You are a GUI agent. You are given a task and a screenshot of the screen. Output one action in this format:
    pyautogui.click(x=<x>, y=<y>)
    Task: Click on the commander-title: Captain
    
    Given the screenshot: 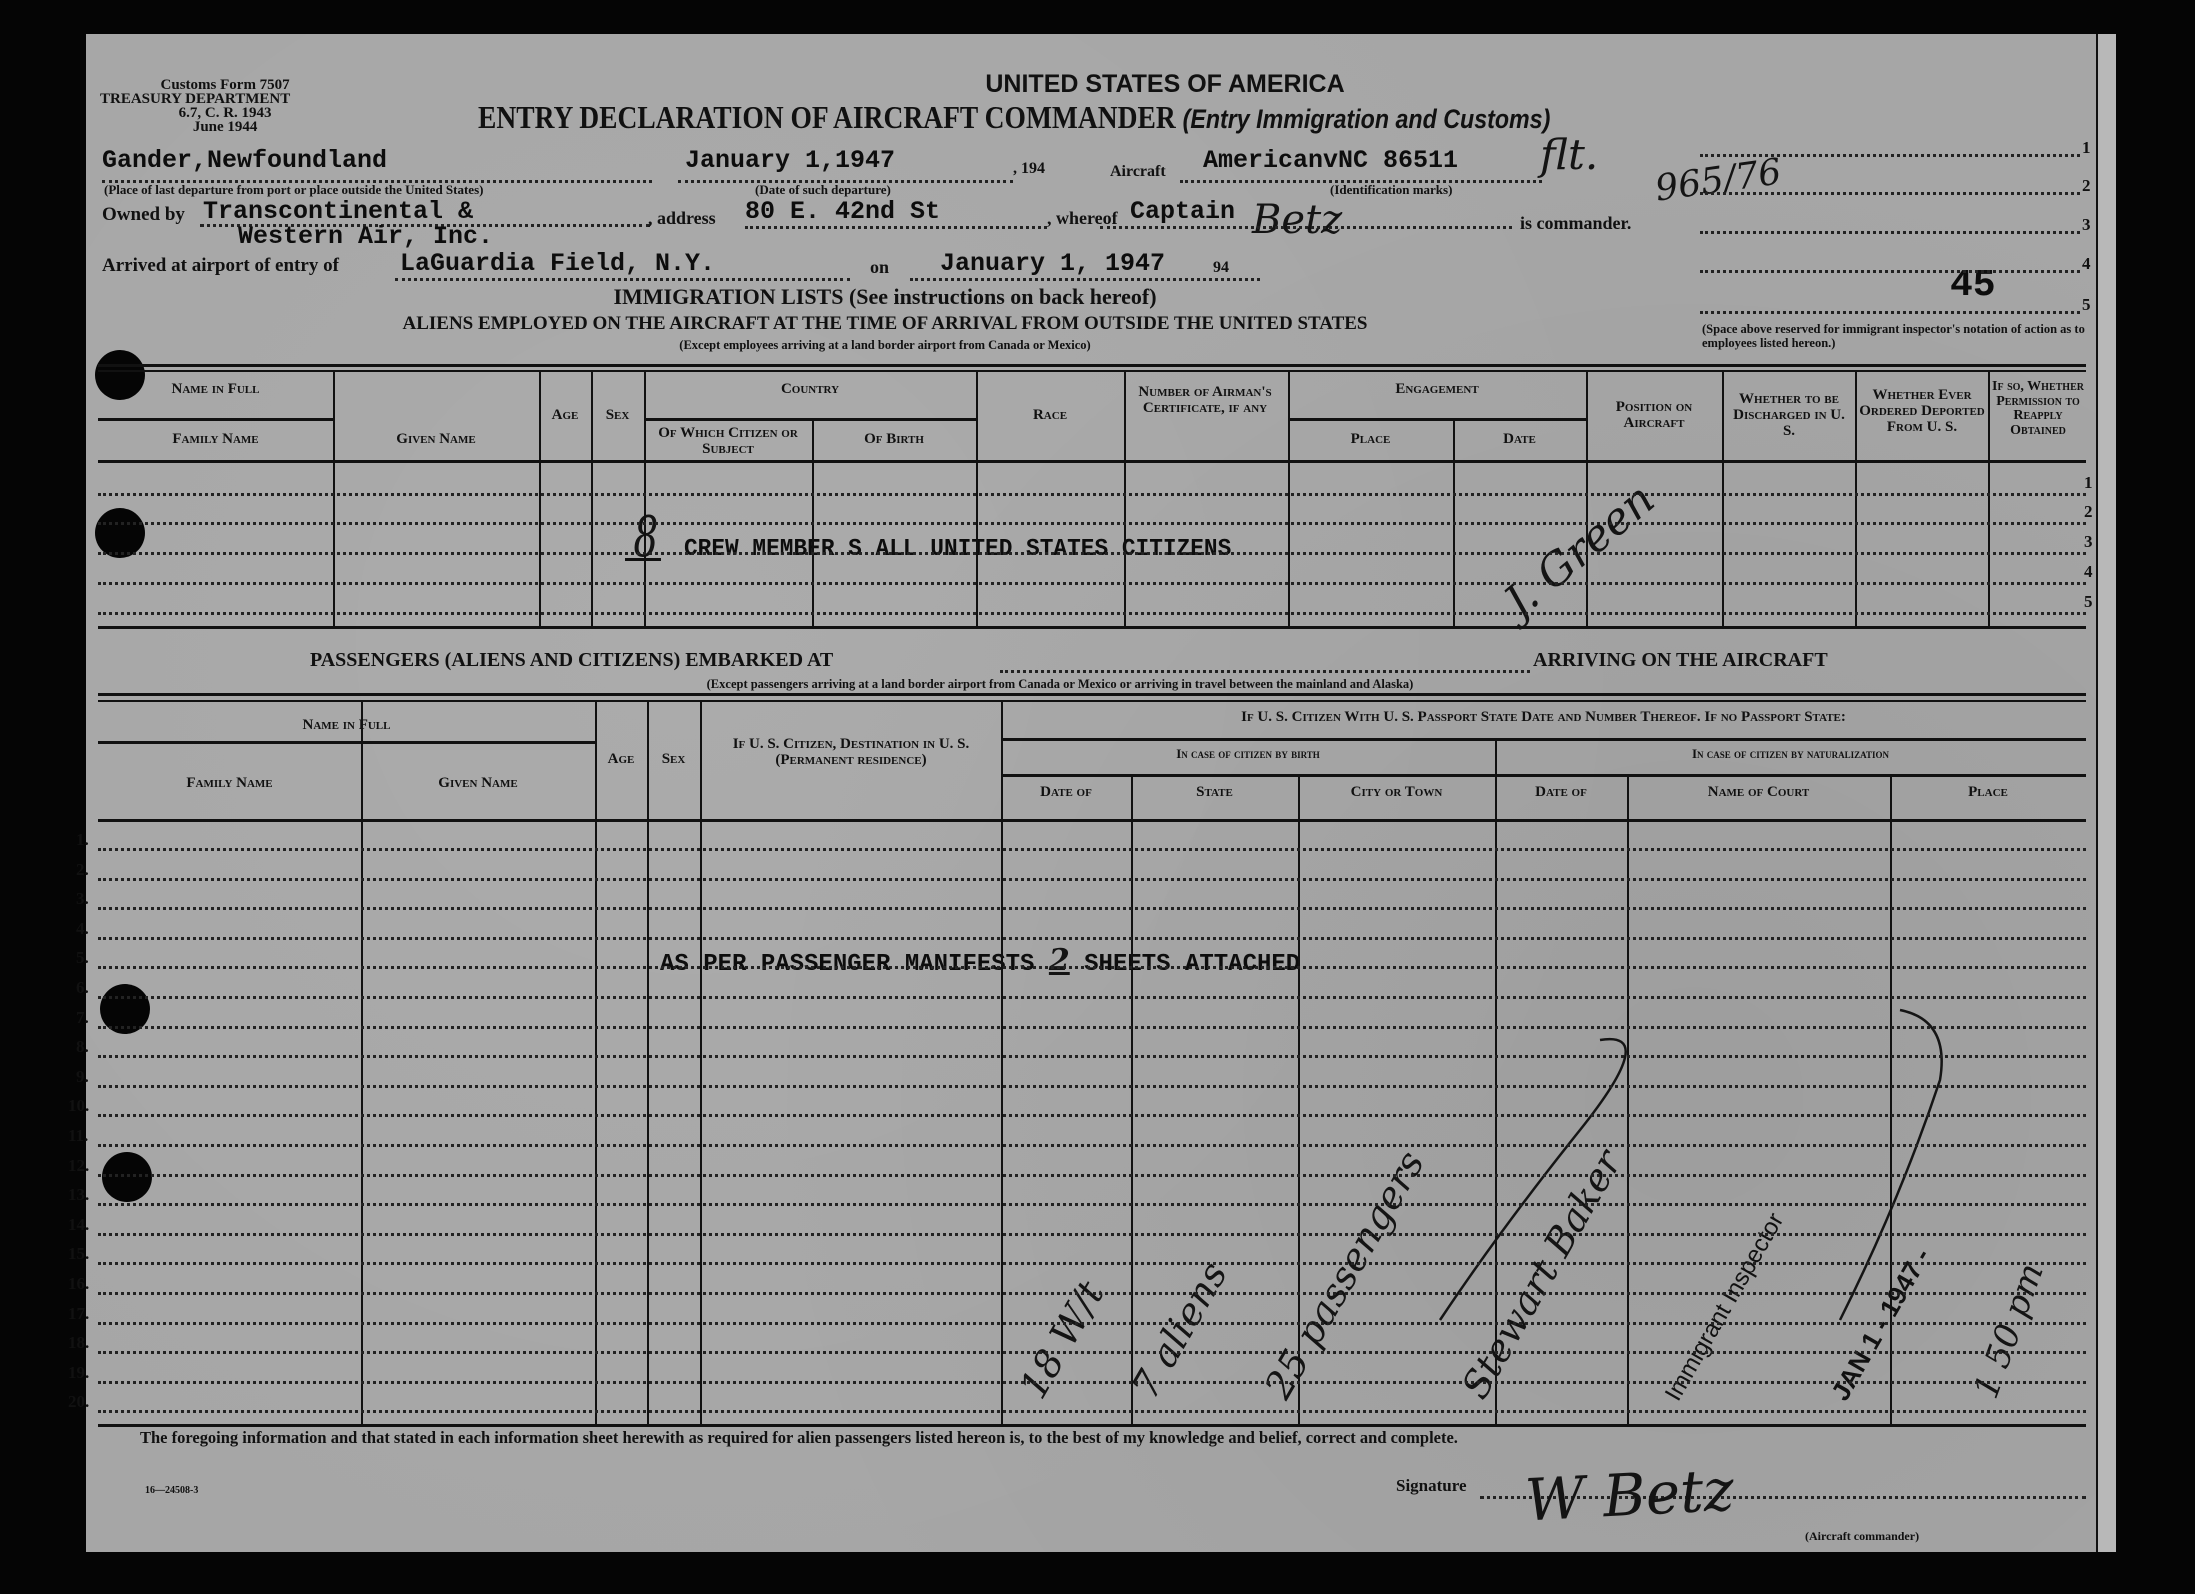 What is the action you would take?
    pyautogui.click(x=1183, y=211)
    